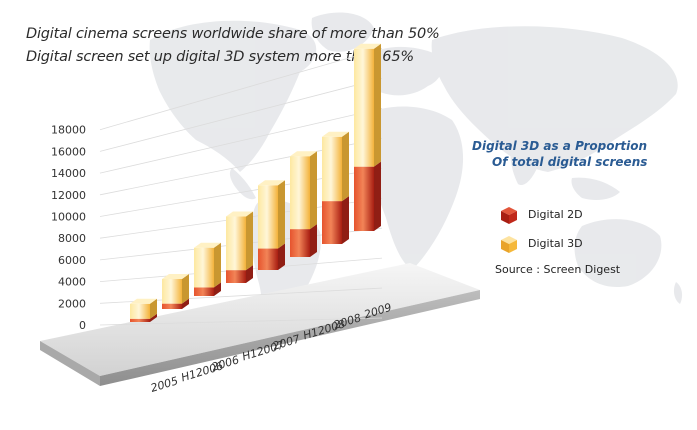  What do you see at coordinates (555, 243) in the screenshot?
I see `legend-label-digital-3d: Digital 3D` at bounding box center [555, 243].